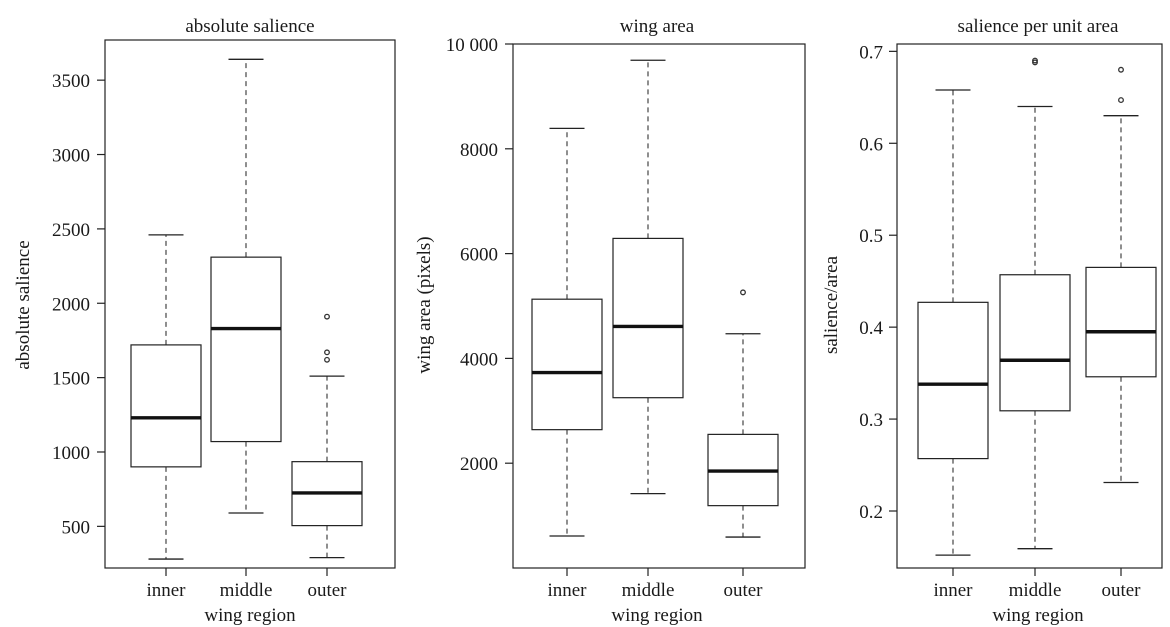 This screenshot has height=627, width=1170. I want to click on panel-title: salience per unit area, so click(1038, 26).